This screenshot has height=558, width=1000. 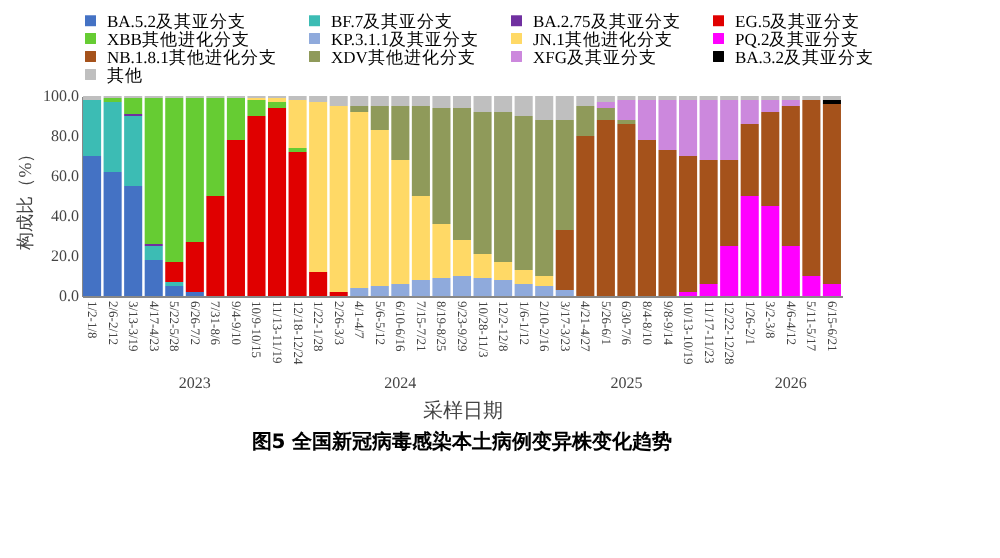 I want to click on text: 2024, so click(x=400, y=383).